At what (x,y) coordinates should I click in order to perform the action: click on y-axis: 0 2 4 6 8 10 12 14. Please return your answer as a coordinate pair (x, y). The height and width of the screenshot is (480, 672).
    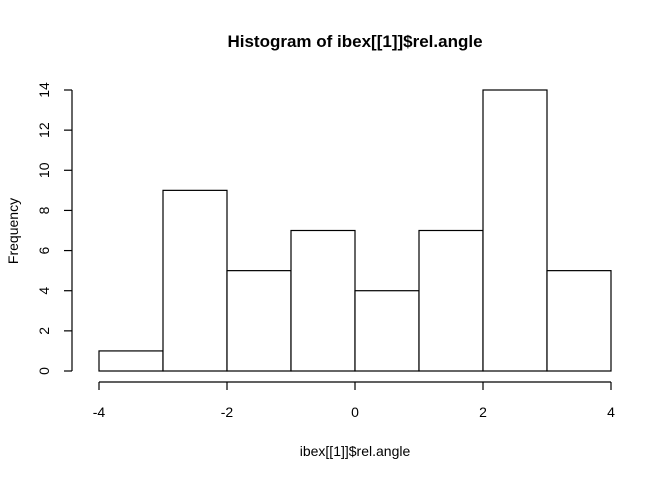
    Looking at the image, I should click on (54, 228).